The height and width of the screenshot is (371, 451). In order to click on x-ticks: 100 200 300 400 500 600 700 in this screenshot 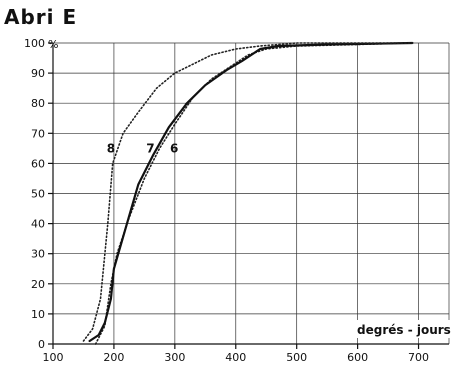, I will do `click(236, 357)`.